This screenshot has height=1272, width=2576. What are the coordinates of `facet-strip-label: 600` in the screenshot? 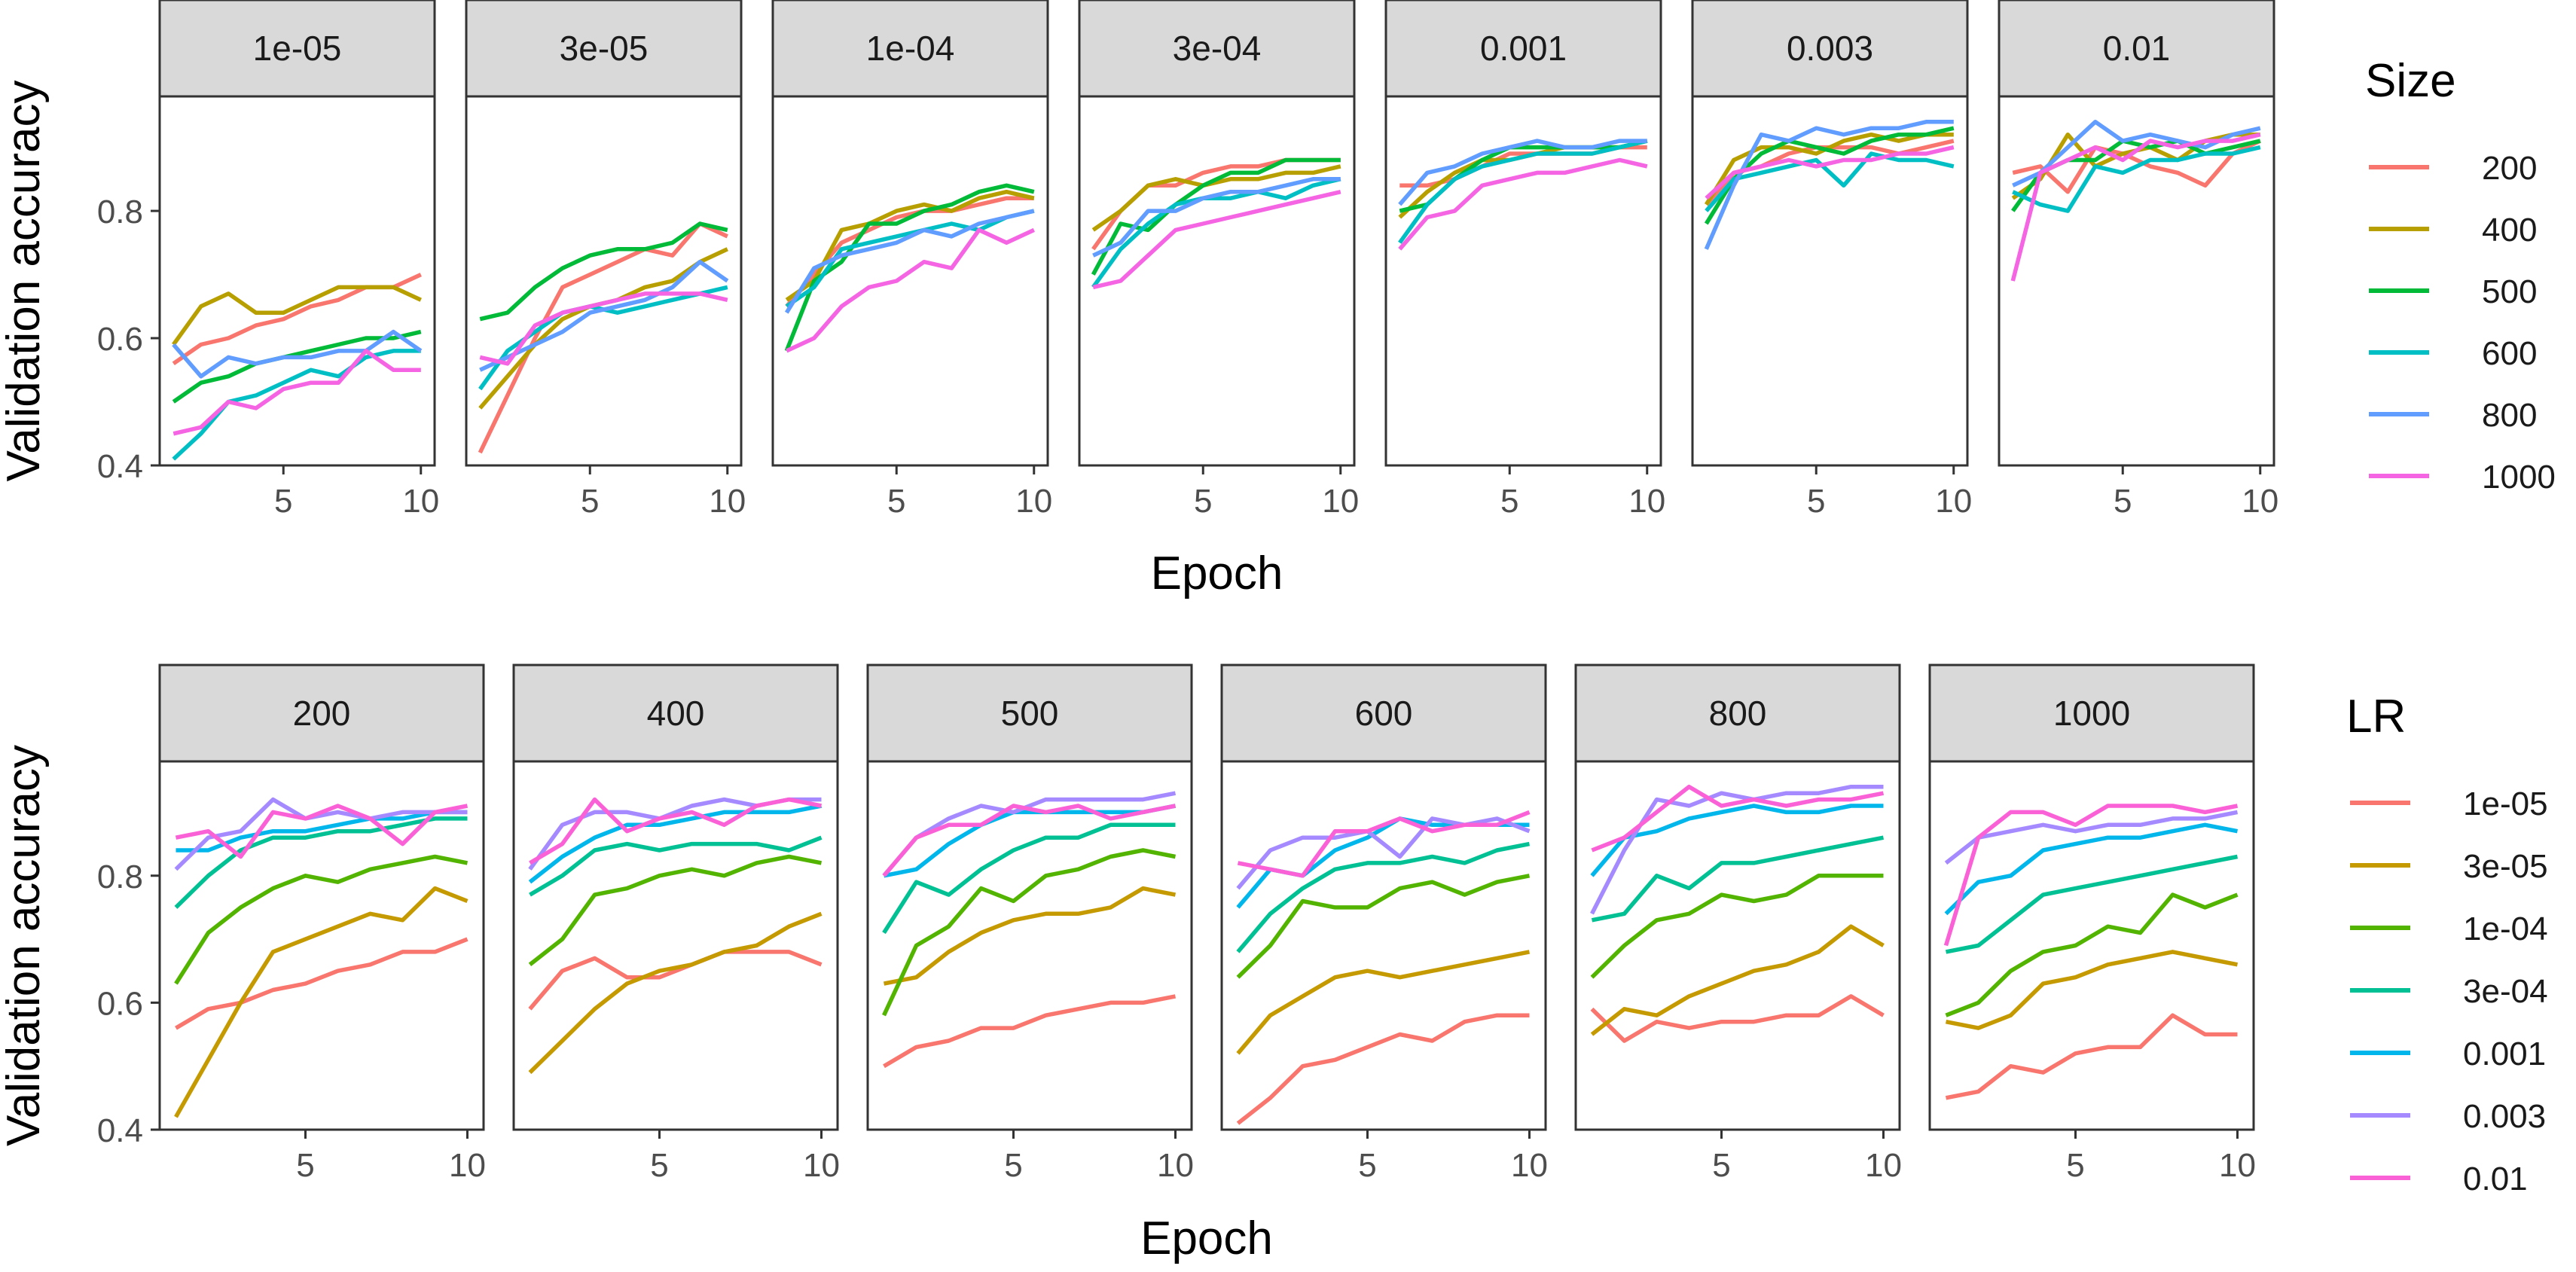 It's located at (1384, 713).